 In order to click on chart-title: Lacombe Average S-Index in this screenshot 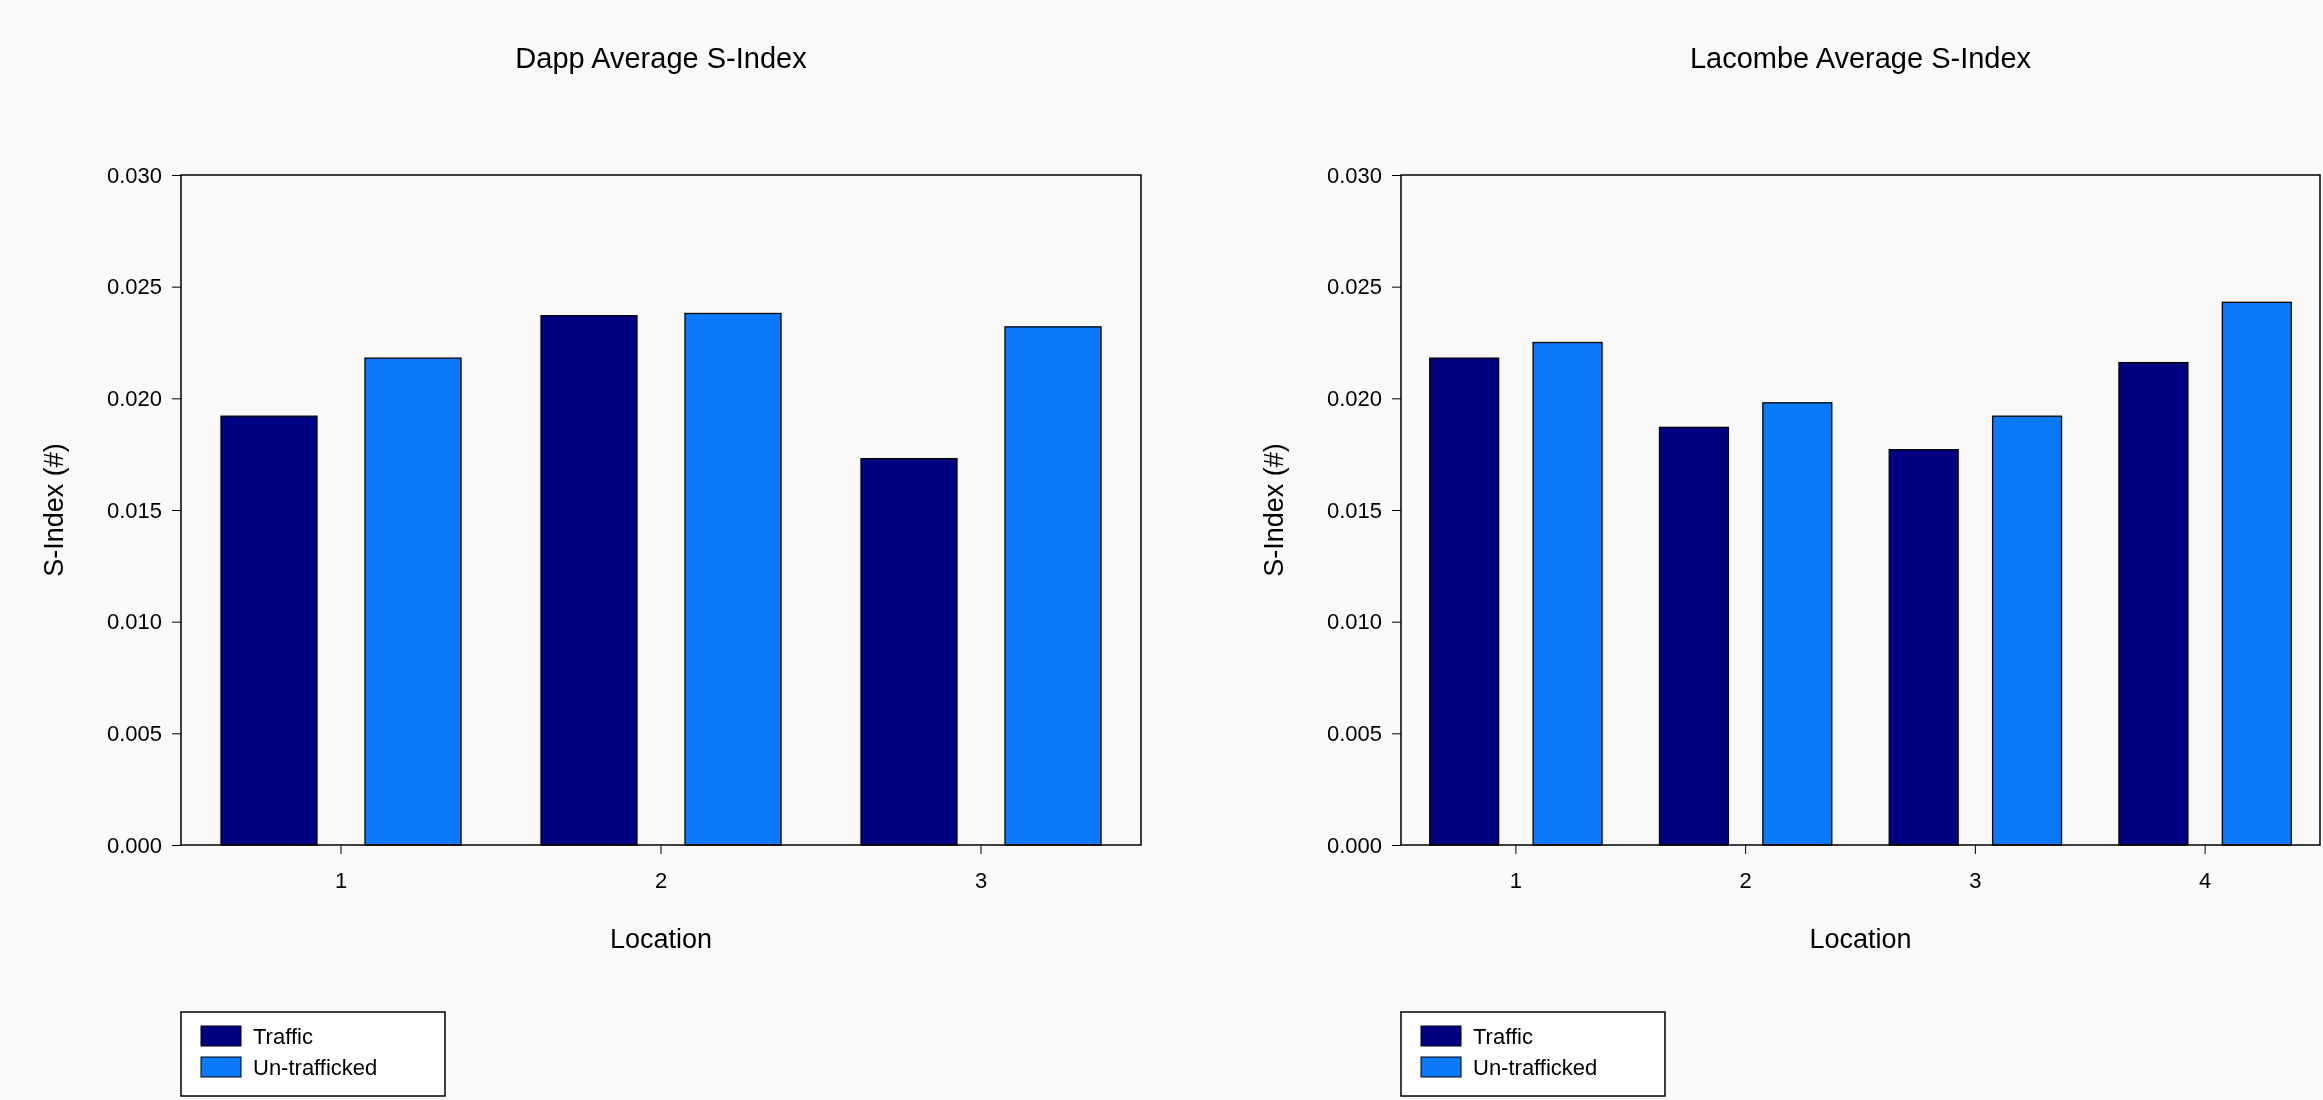, I will do `click(1860, 58)`.